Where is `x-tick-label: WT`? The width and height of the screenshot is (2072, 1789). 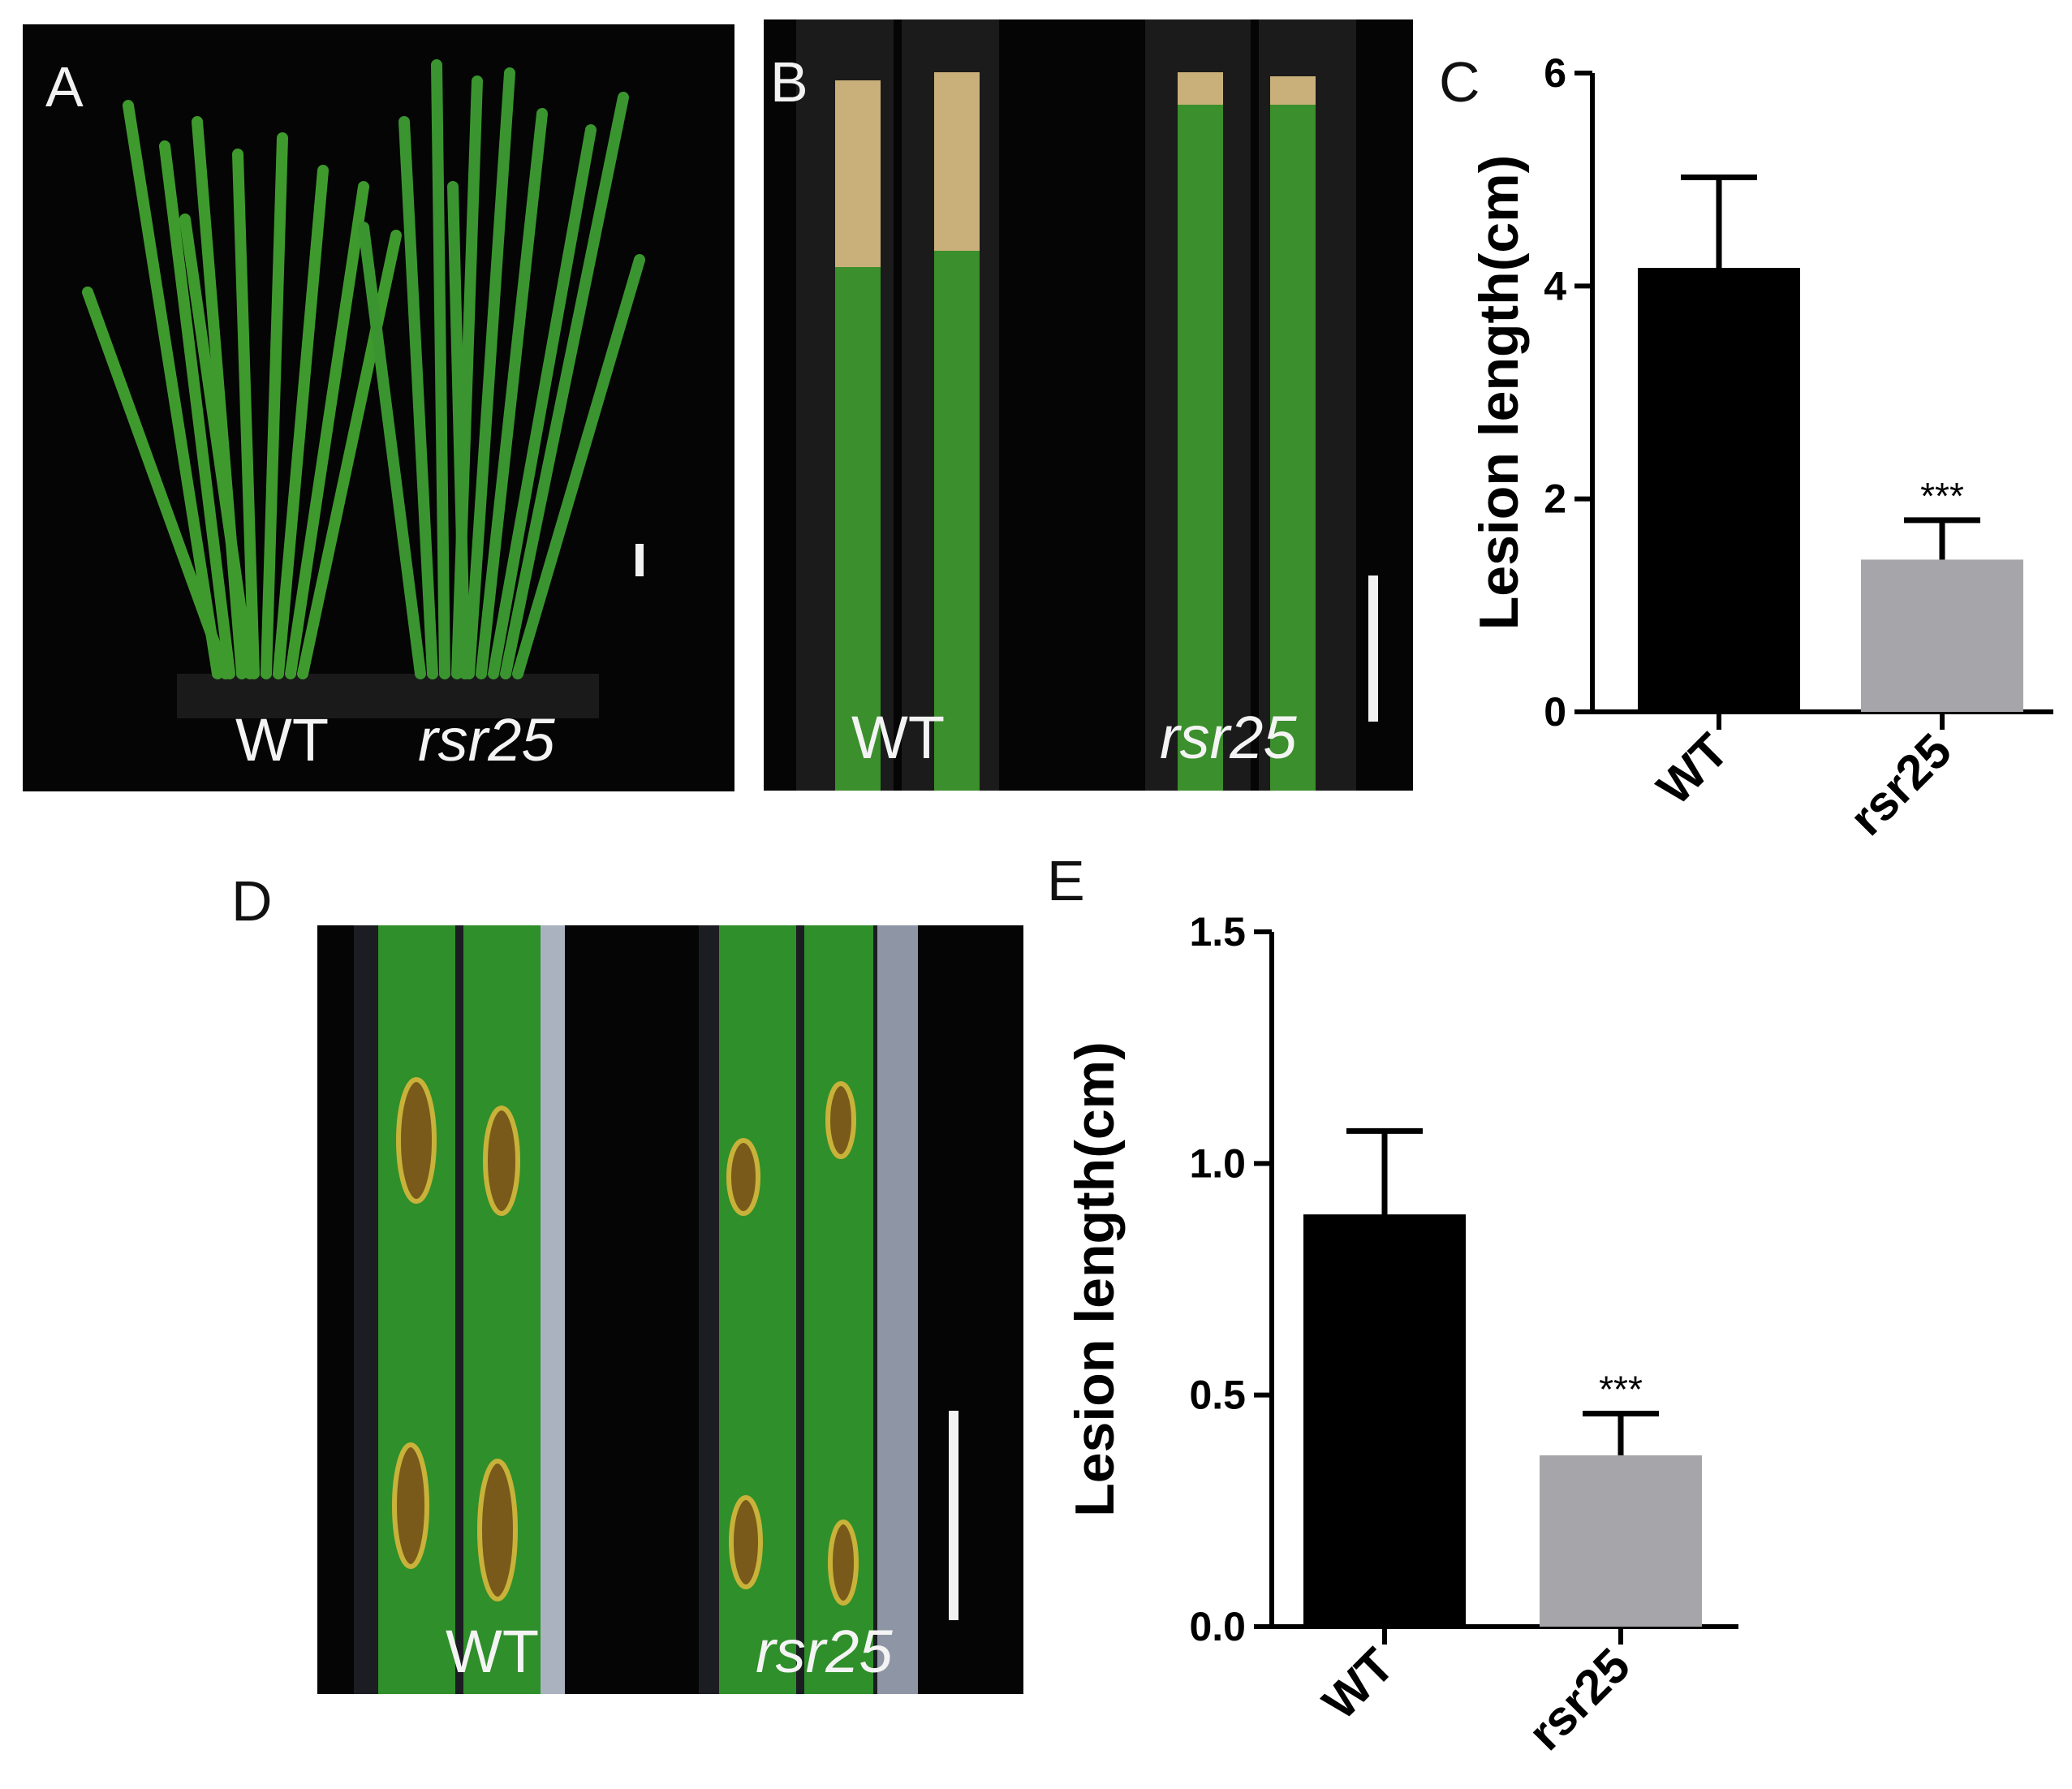 x-tick-label: WT is located at coordinates (1358, 1684).